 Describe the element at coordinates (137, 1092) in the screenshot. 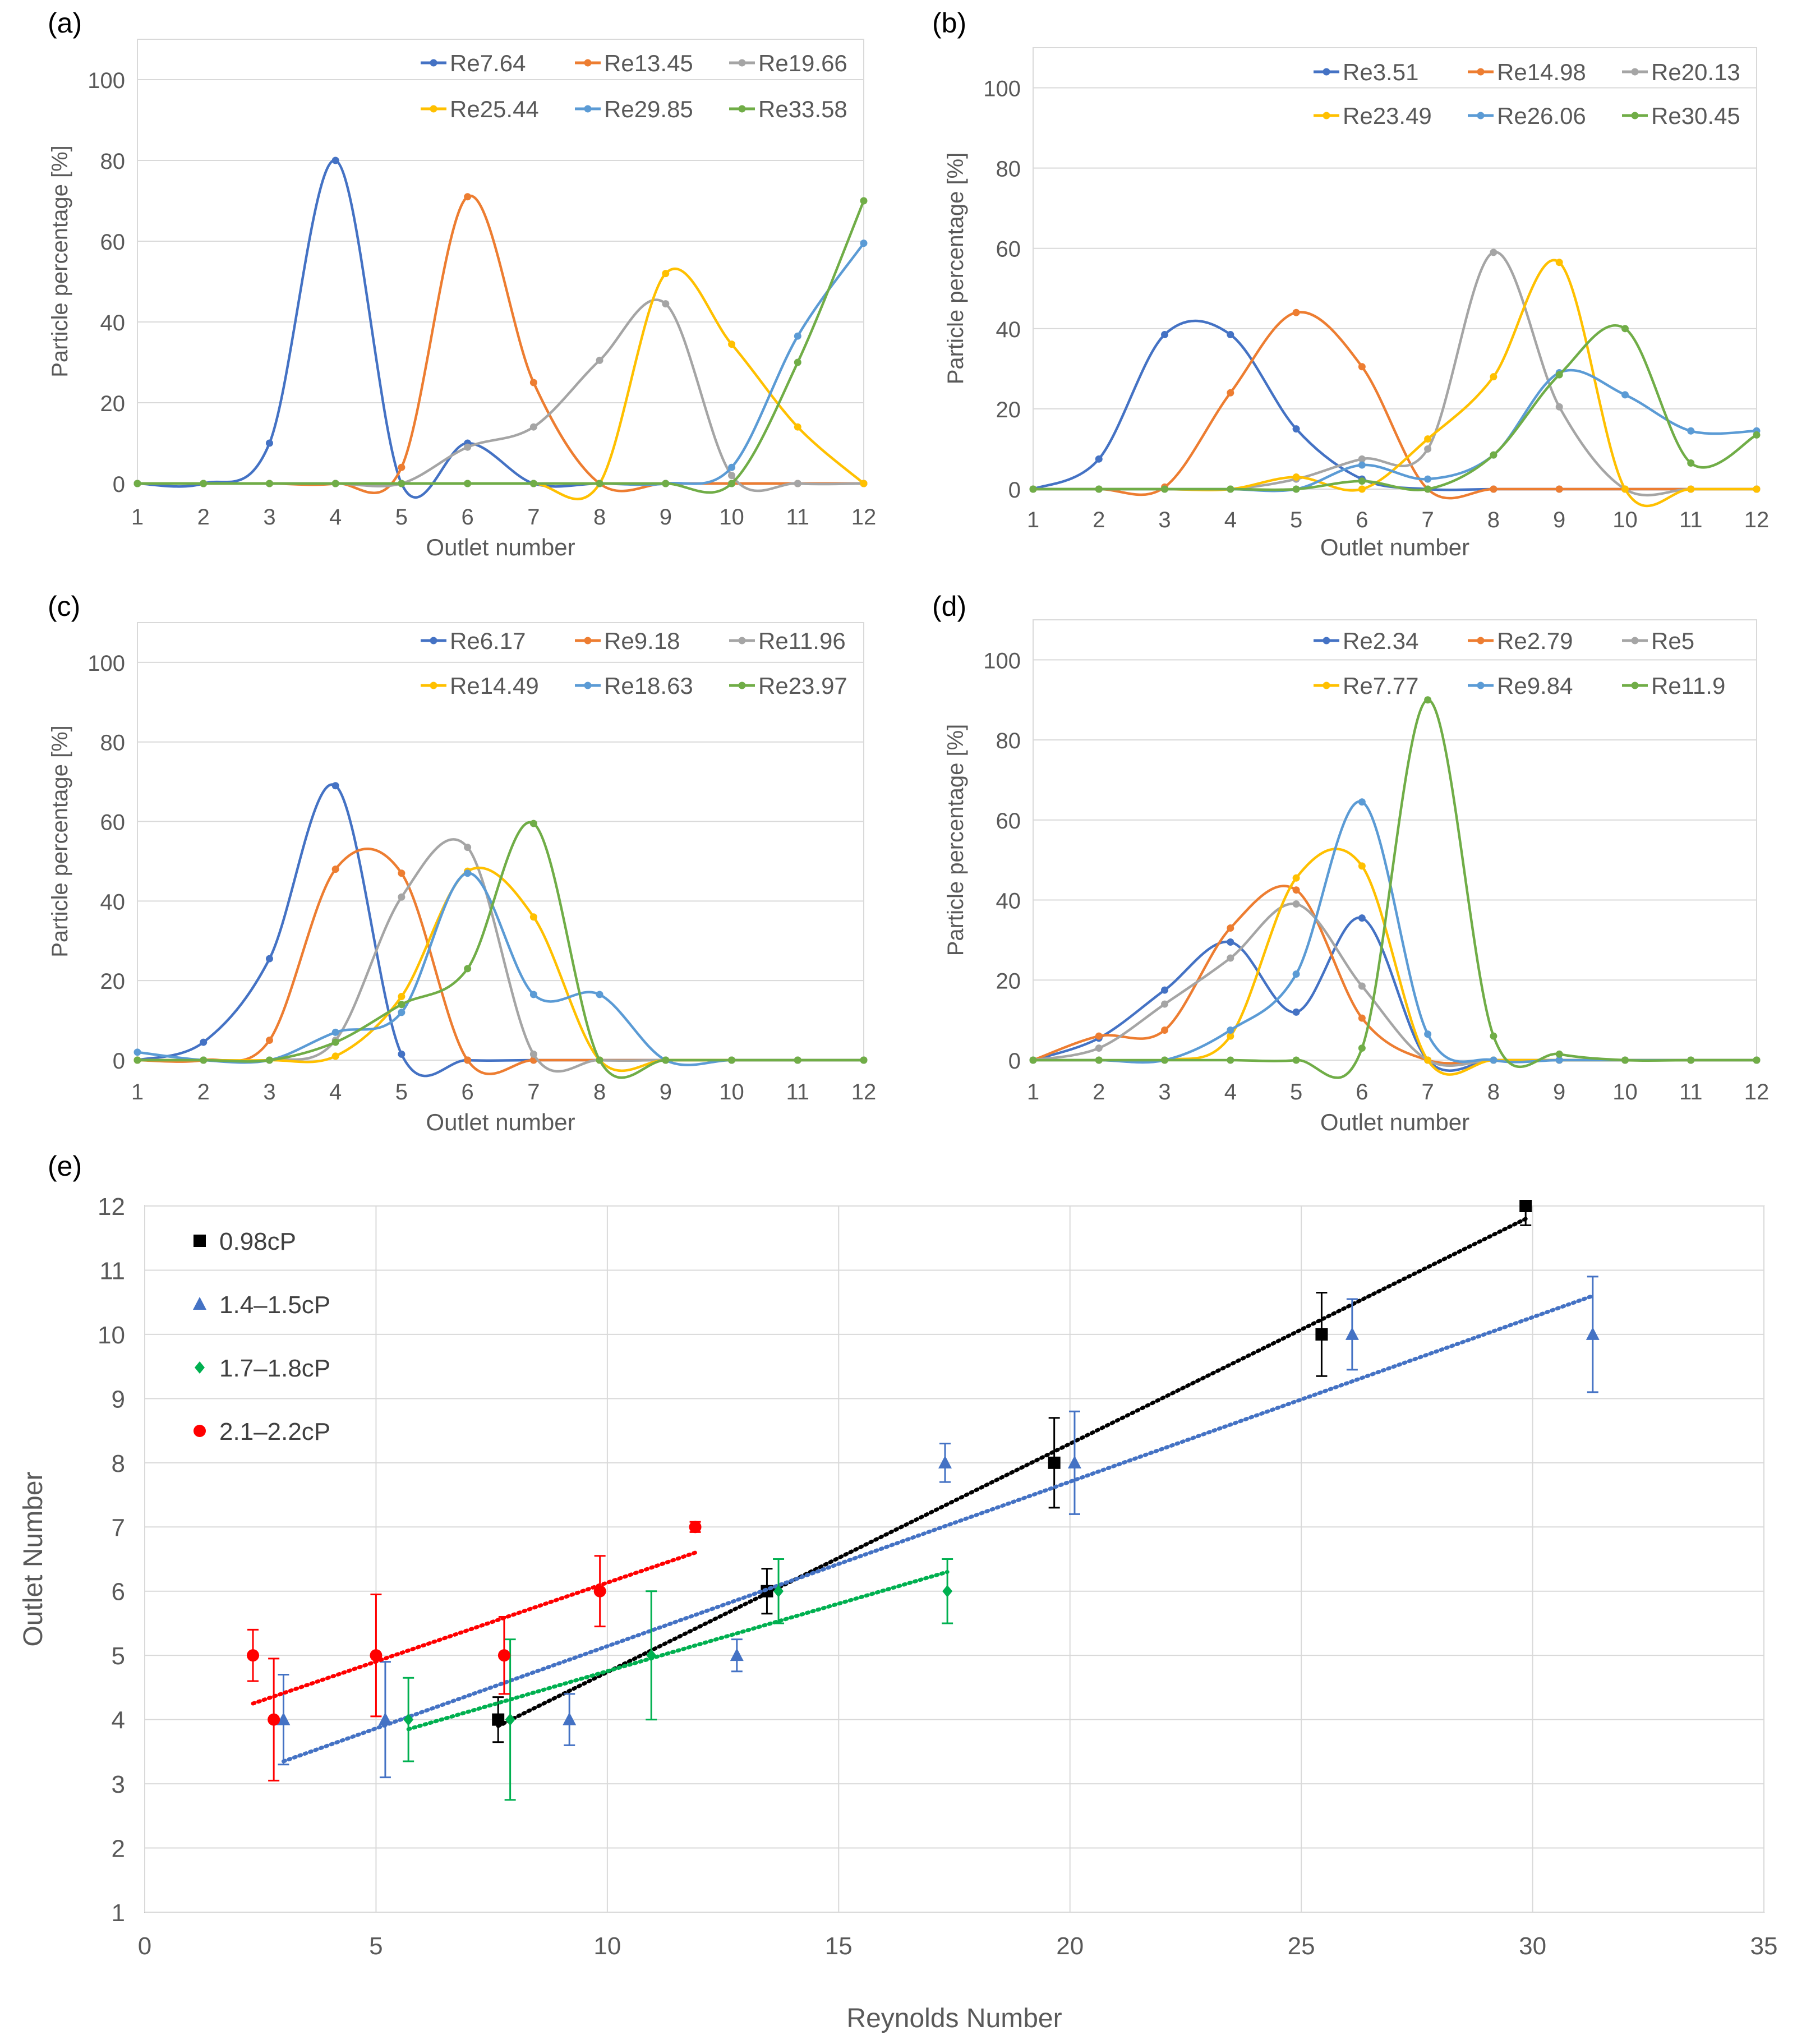

I see `x-tick-label-c-1: 1` at that location.